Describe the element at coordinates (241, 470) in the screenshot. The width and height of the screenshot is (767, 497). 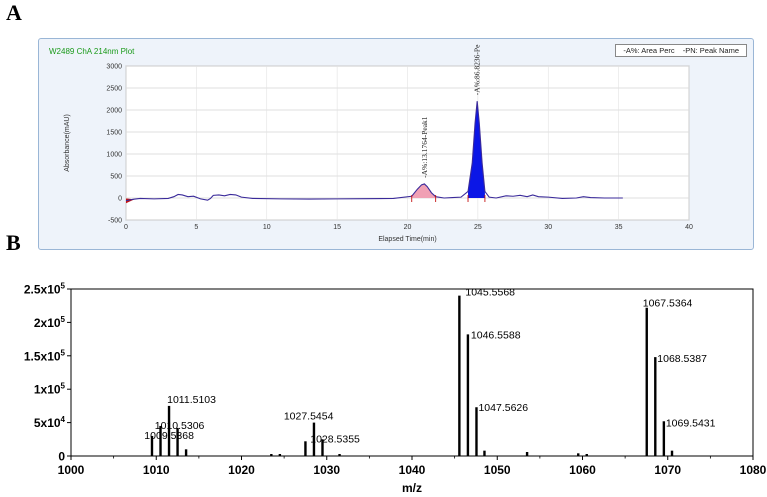
I see `ms-xtick-label: 1020` at that location.